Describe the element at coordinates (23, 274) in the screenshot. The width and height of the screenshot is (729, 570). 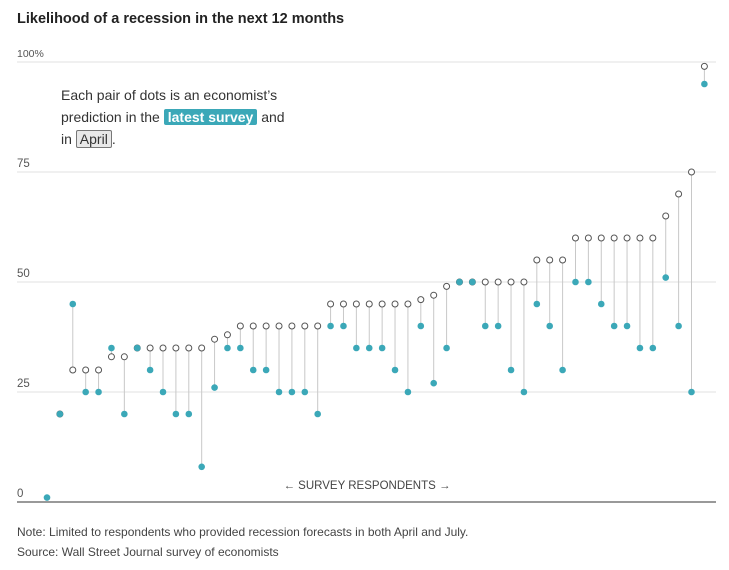
I see `y-tick-label: 50` at that location.